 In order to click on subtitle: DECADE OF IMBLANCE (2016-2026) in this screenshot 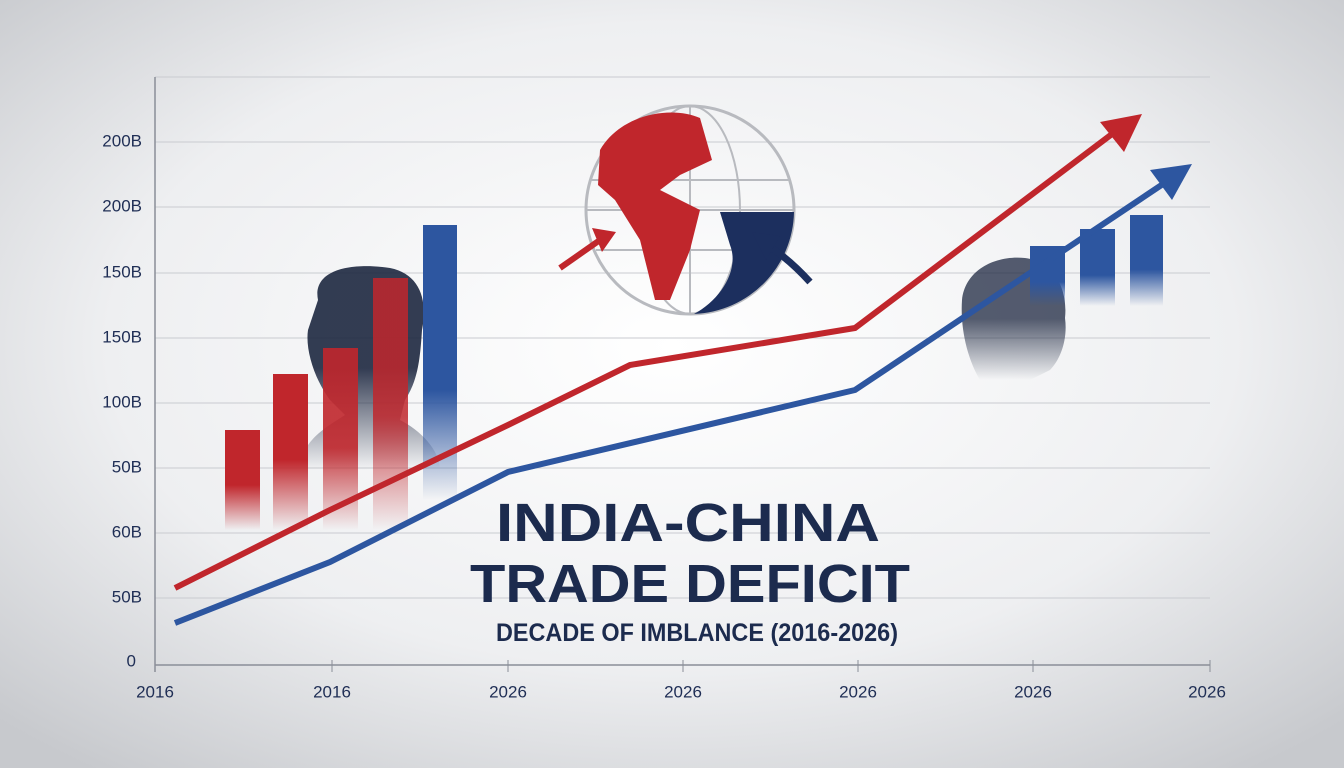, I will do `click(697, 633)`.